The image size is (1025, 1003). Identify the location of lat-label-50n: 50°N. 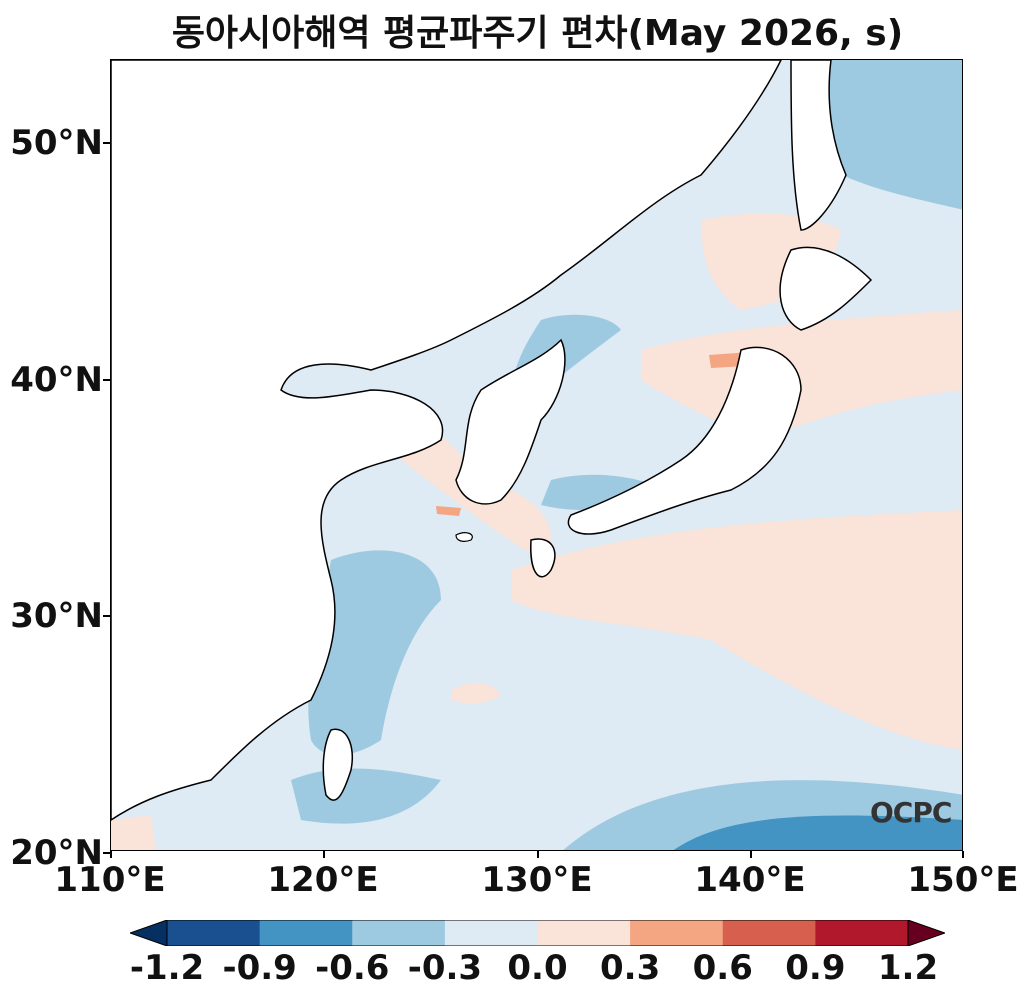
(56, 143).